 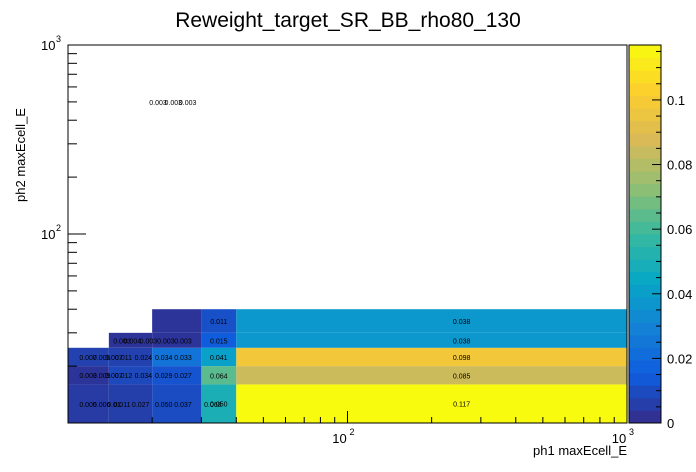 I want to click on y-axis-label: ph2 maxEcell_E, so click(x=20, y=155).